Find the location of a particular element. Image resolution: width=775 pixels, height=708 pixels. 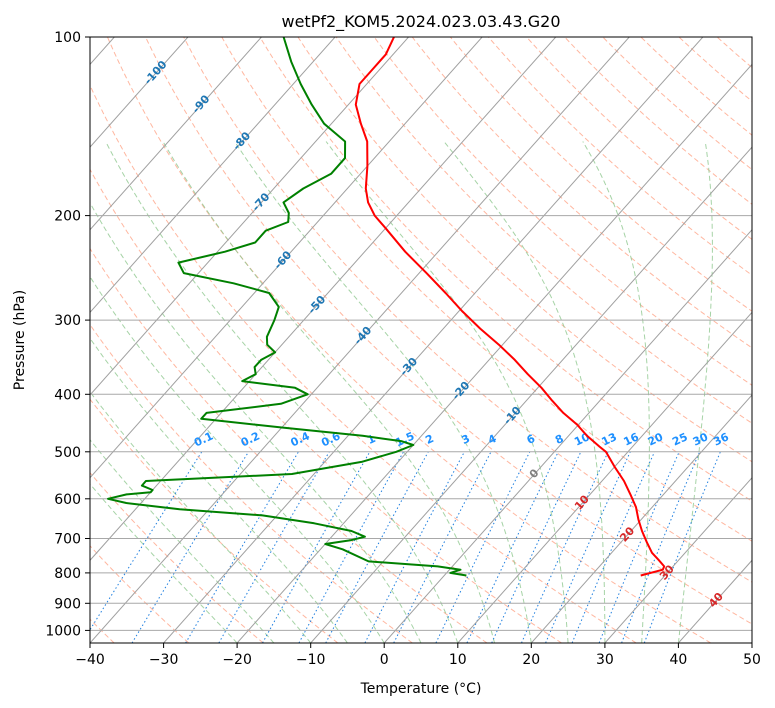

mixing-ratio-label: 16 is located at coordinates (632, 439).